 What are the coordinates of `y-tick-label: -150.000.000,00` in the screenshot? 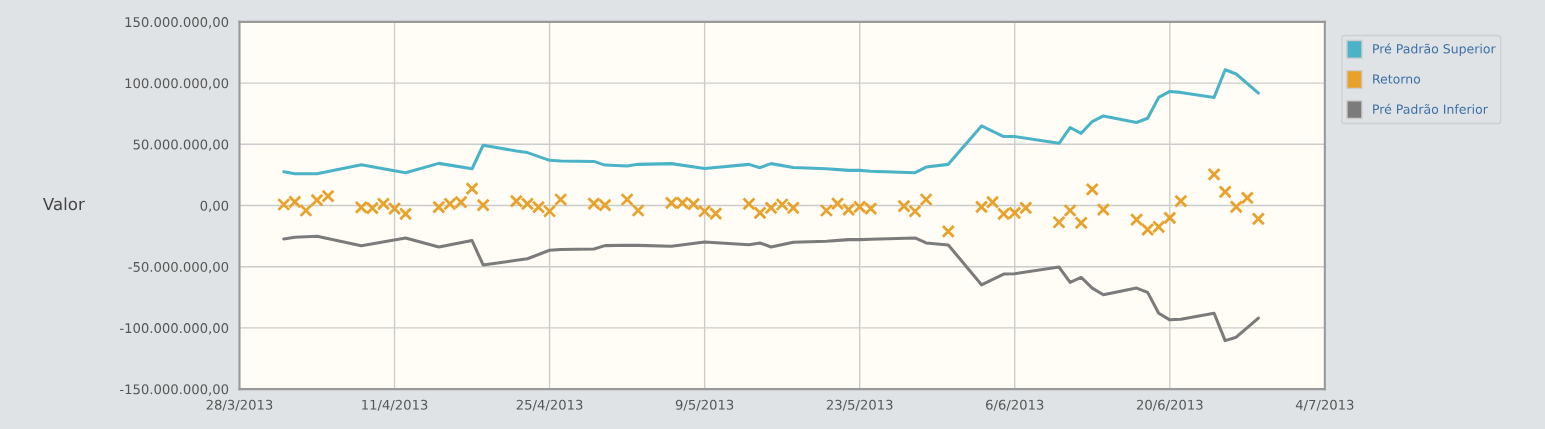 It's located at (174, 390).